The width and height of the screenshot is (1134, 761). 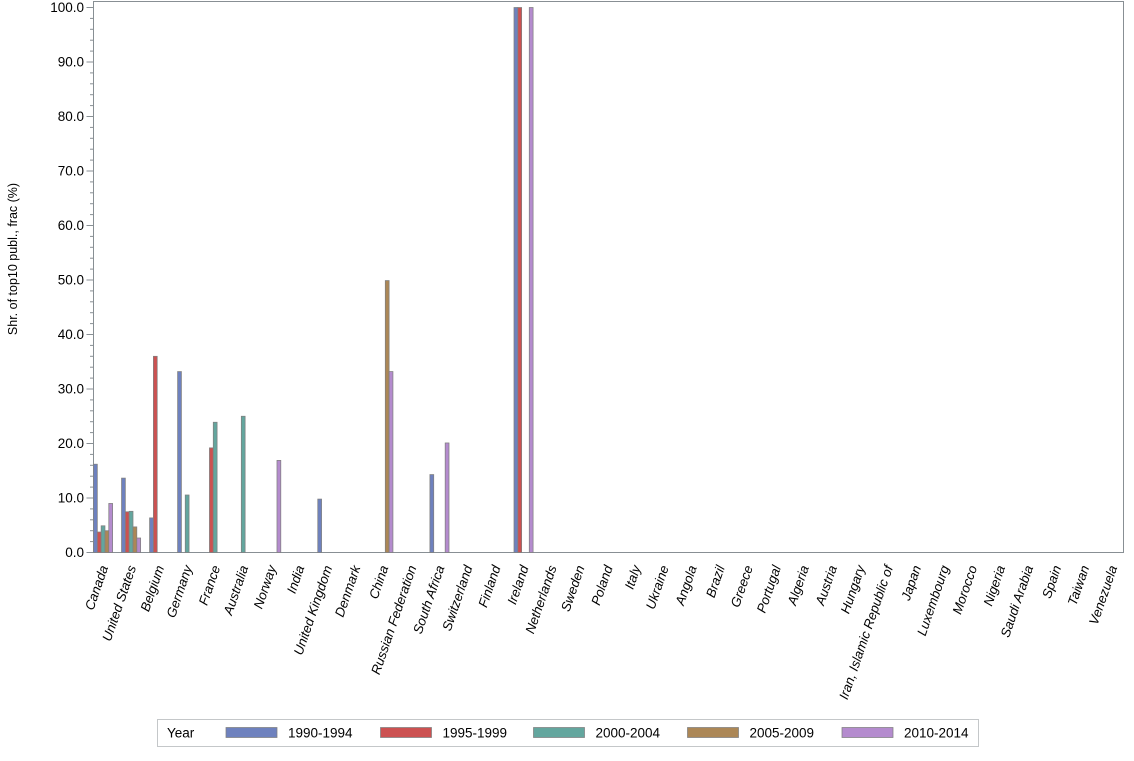 What do you see at coordinates (71, 388) in the screenshot?
I see `svg-text: 30.0` at bounding box center [71, 388].